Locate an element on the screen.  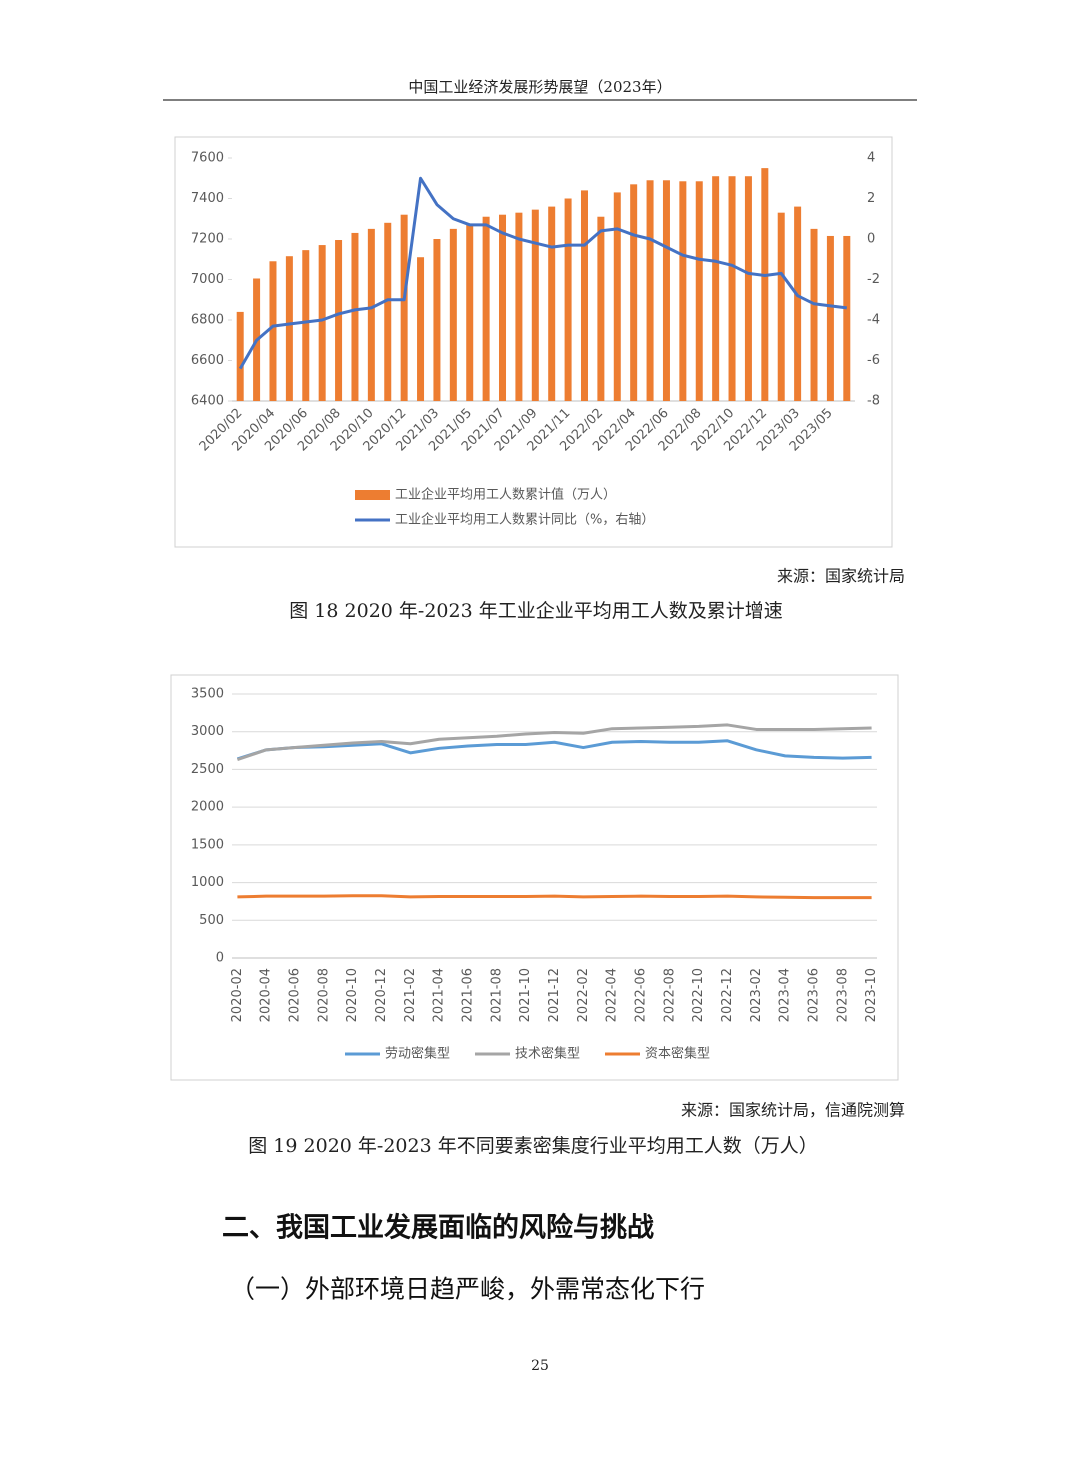
header: 中国工业经济发展形势展望（2023年） is located at coordinates (539, 87).